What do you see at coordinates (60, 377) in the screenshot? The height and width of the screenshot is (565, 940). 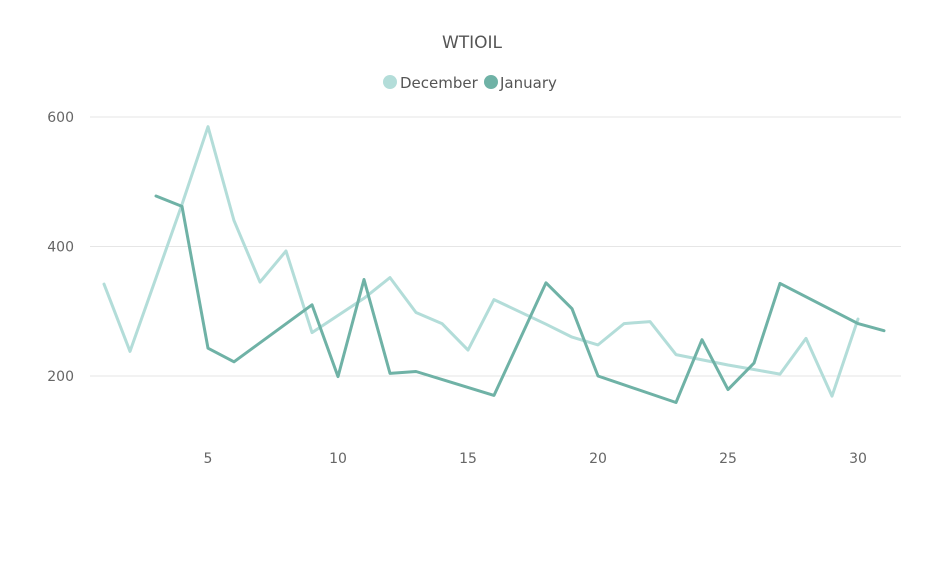 I see `y-tick-label: 200` at bounding box center [60, 377].